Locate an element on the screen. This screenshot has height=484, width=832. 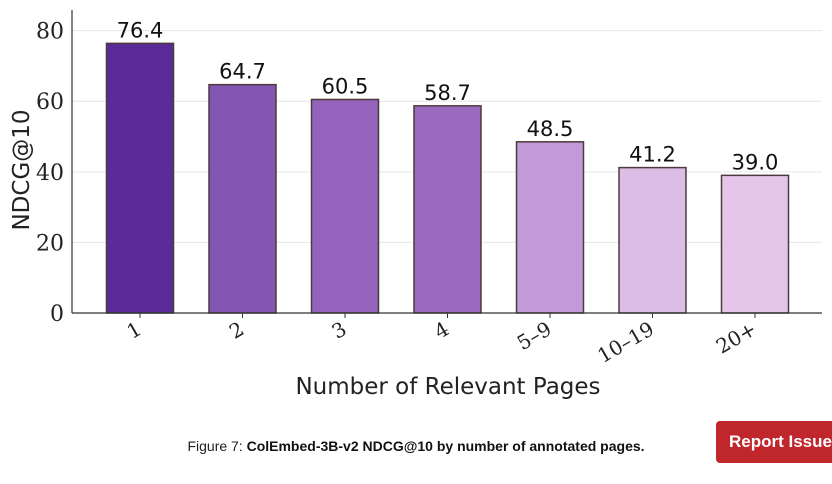
x-tick-label: 1 is located at coordinates (133, 330).